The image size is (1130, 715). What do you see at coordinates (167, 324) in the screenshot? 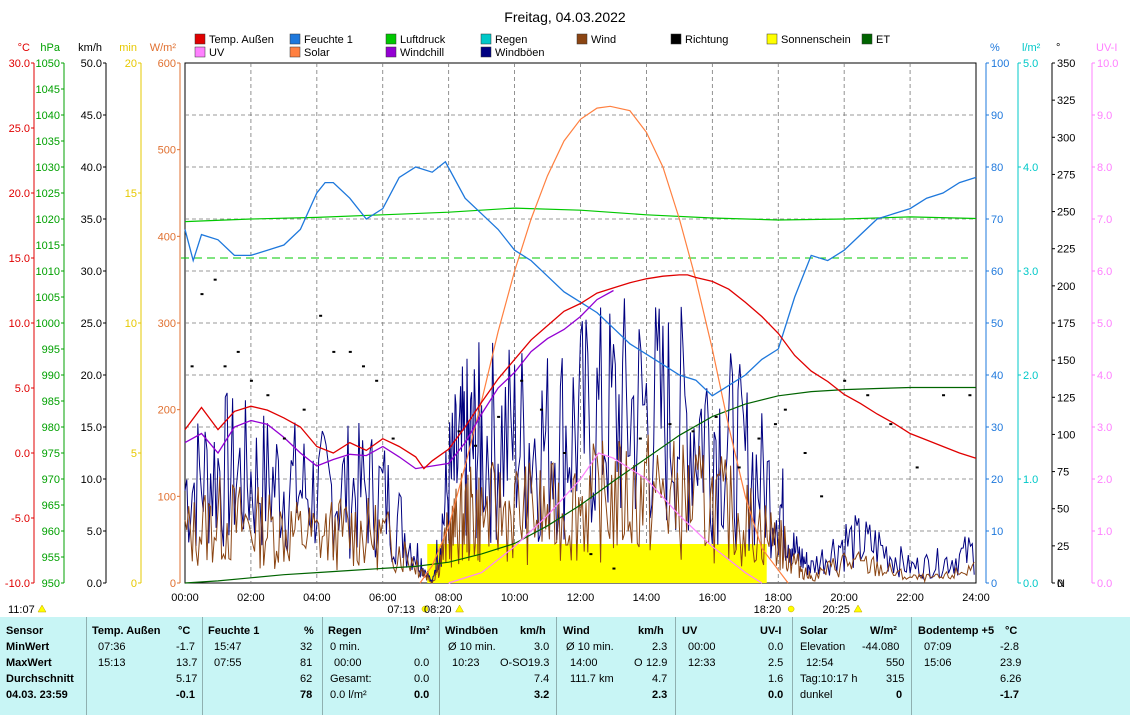
I see `left-axis-4-tick-label: 300` at bounding box center [167, 324].